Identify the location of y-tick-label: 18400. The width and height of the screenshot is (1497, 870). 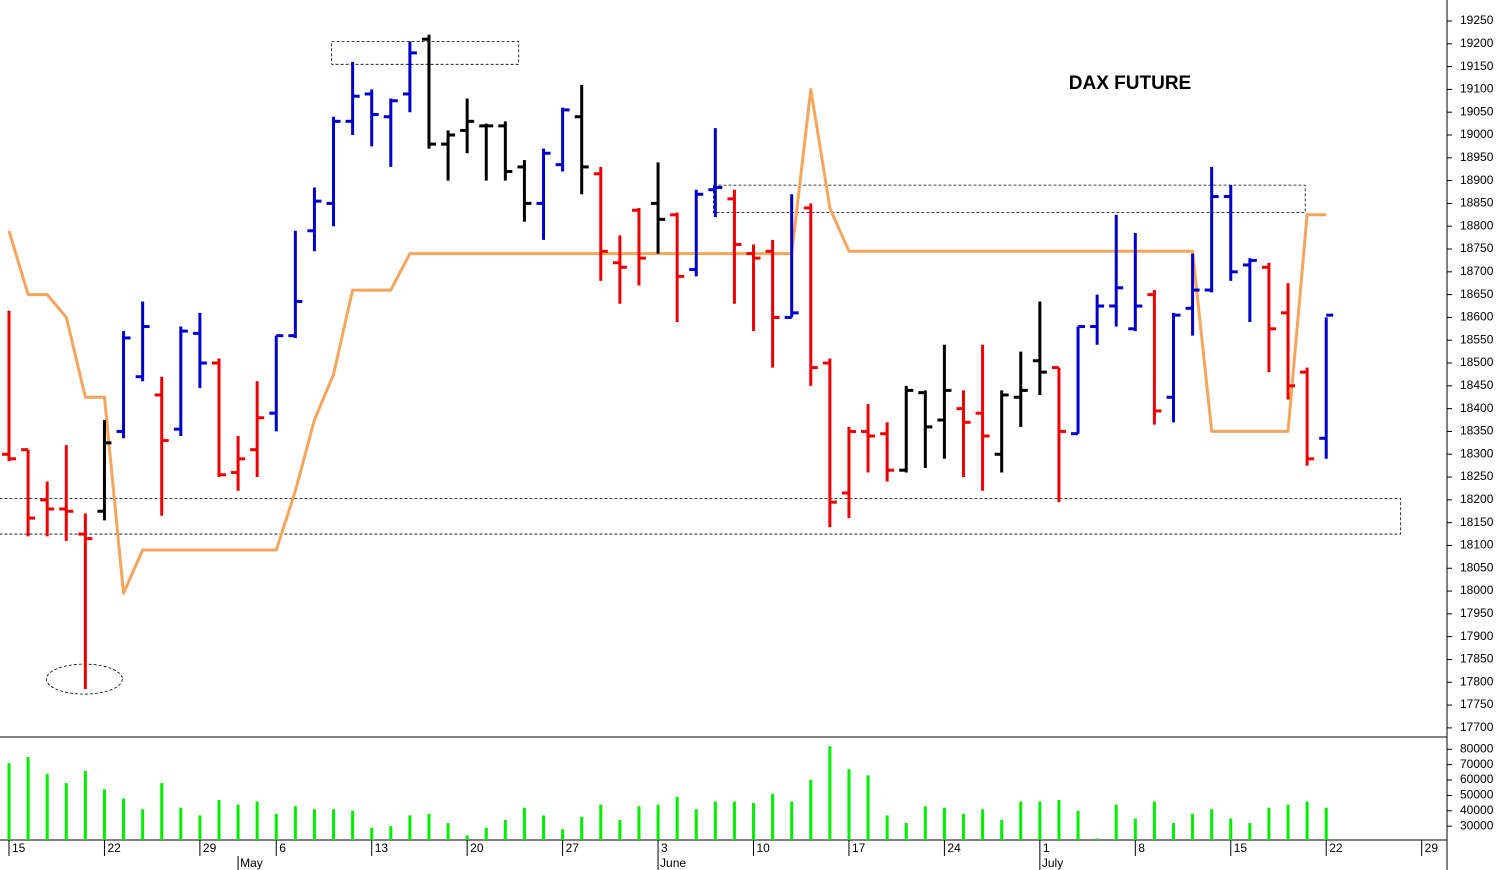
(1477, 408).